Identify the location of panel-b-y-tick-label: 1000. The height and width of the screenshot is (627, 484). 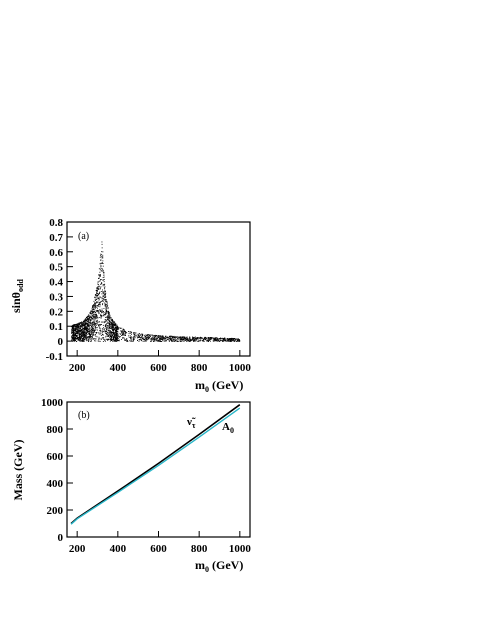
(52, 403).